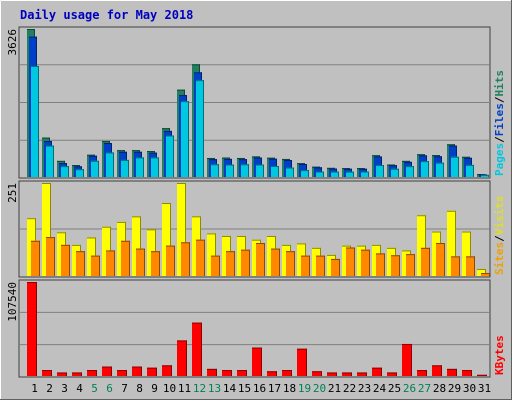  Describe the element at coordinates (174, 260) in the screenshot. I see `visits-sites-sites-bar-day-10-shadow-right` at that location.